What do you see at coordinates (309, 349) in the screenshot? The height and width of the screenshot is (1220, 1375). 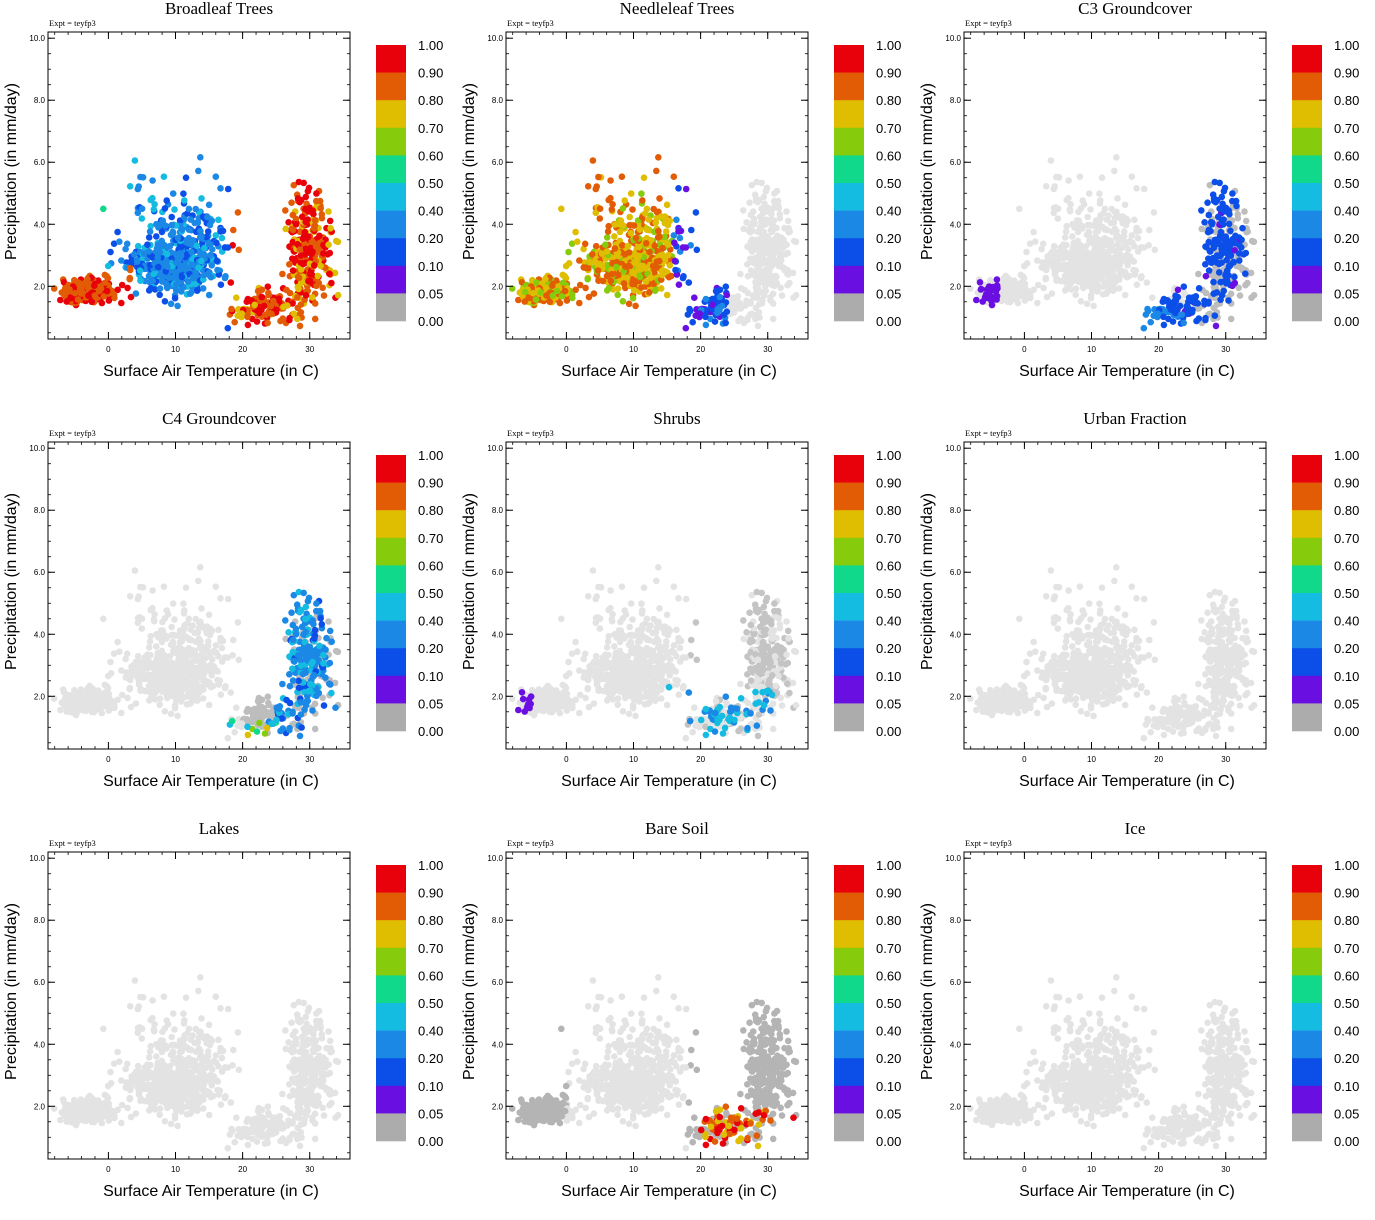 I see `x-tick-label: 30` at bounding box center [309, 349].